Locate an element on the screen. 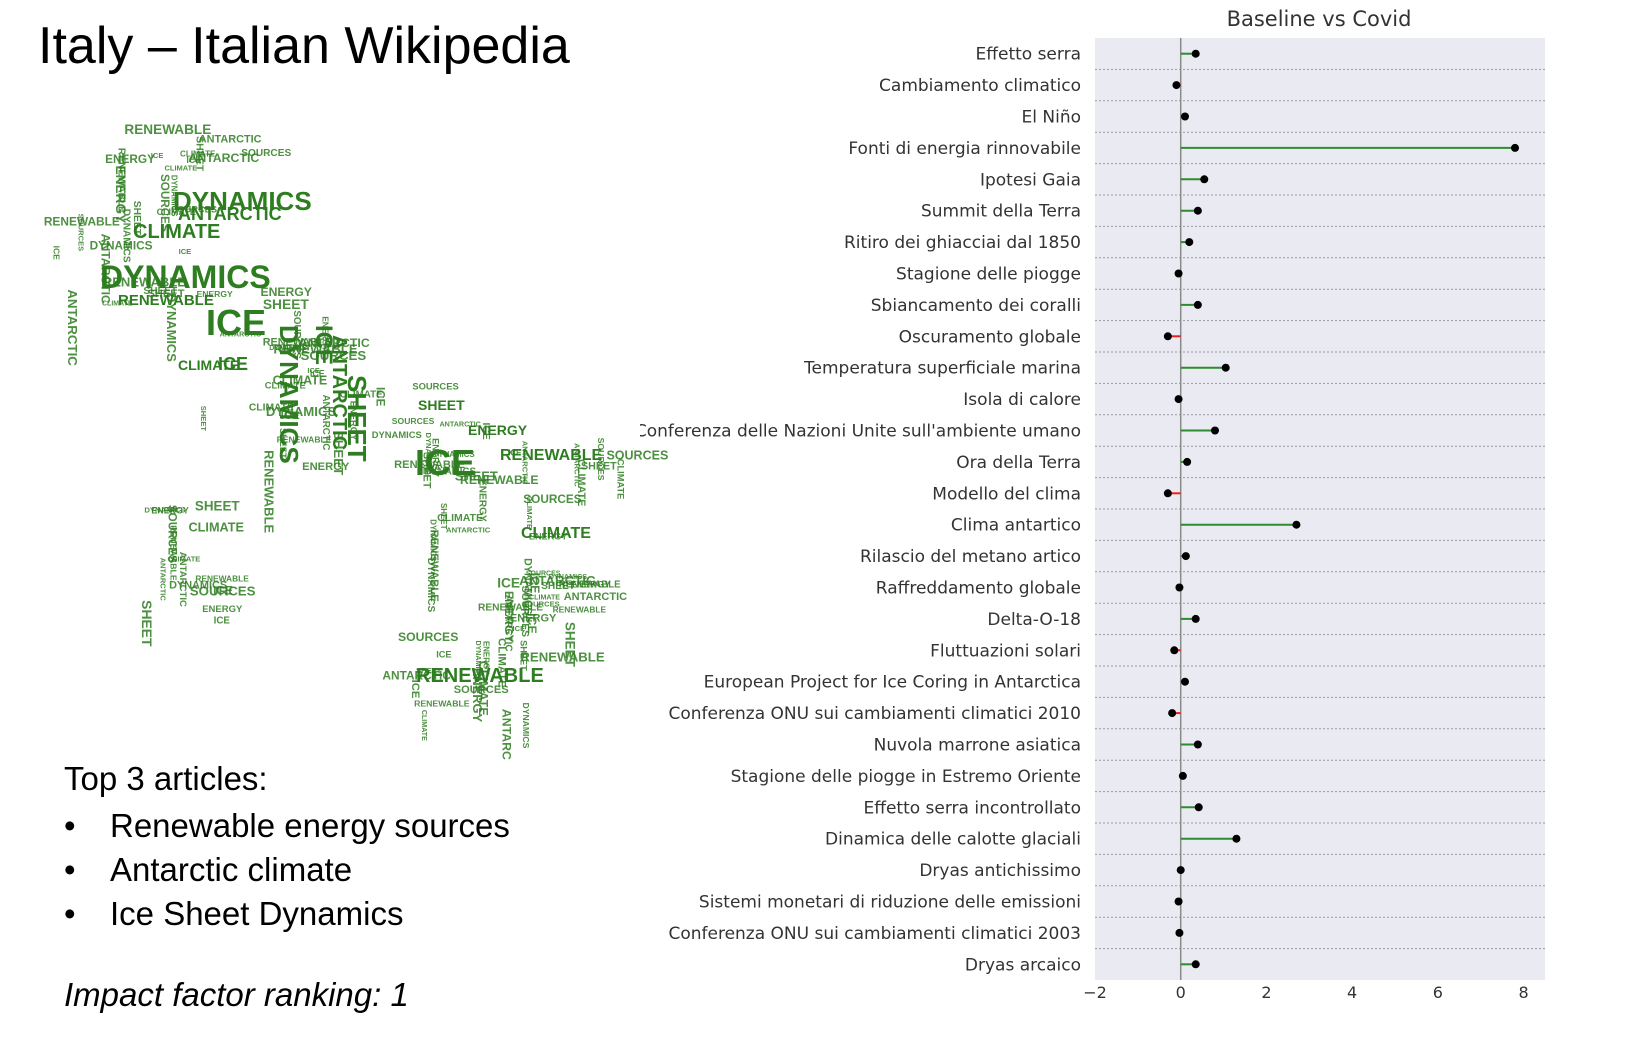 The image size is (1648, 1057). y-tick-label: Effetto serra incontrollato is located at coordinates (973, 808).